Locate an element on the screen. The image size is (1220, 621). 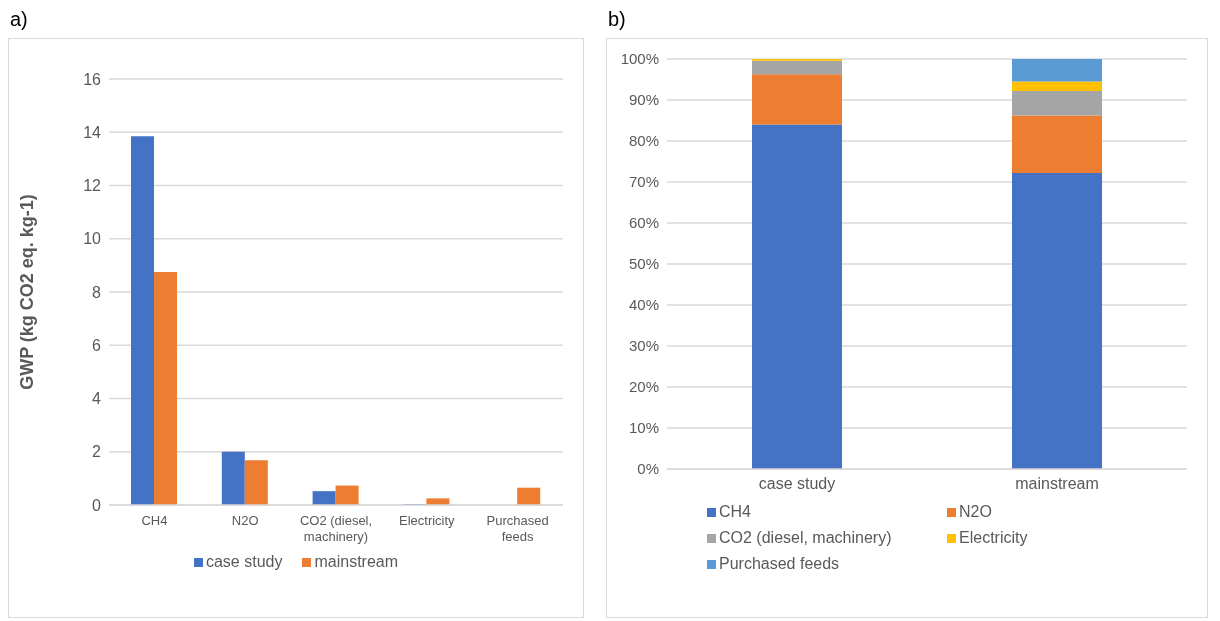
y-tick-label: 2 is located at coordinates (97, 452).